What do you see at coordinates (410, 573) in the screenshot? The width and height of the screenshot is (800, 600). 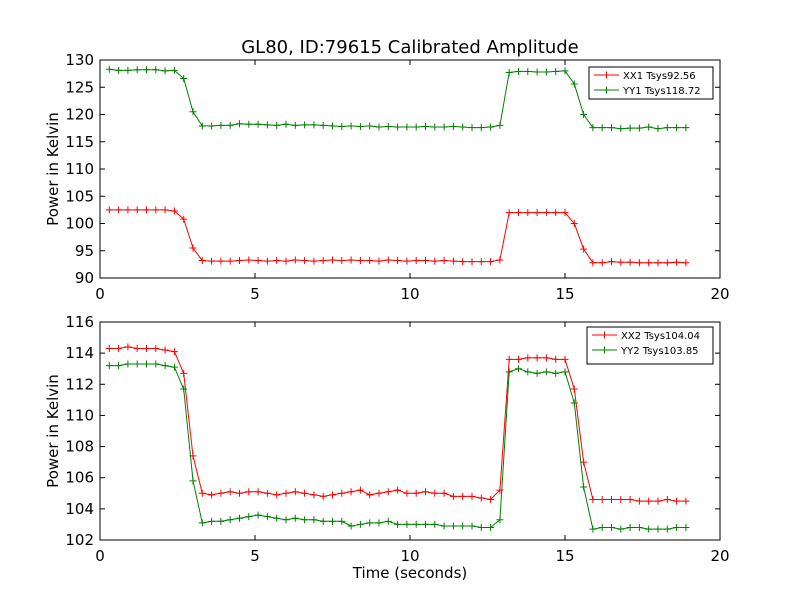 I see `x-axis-label: Time (seconds)` at bounding box center [410, 573].